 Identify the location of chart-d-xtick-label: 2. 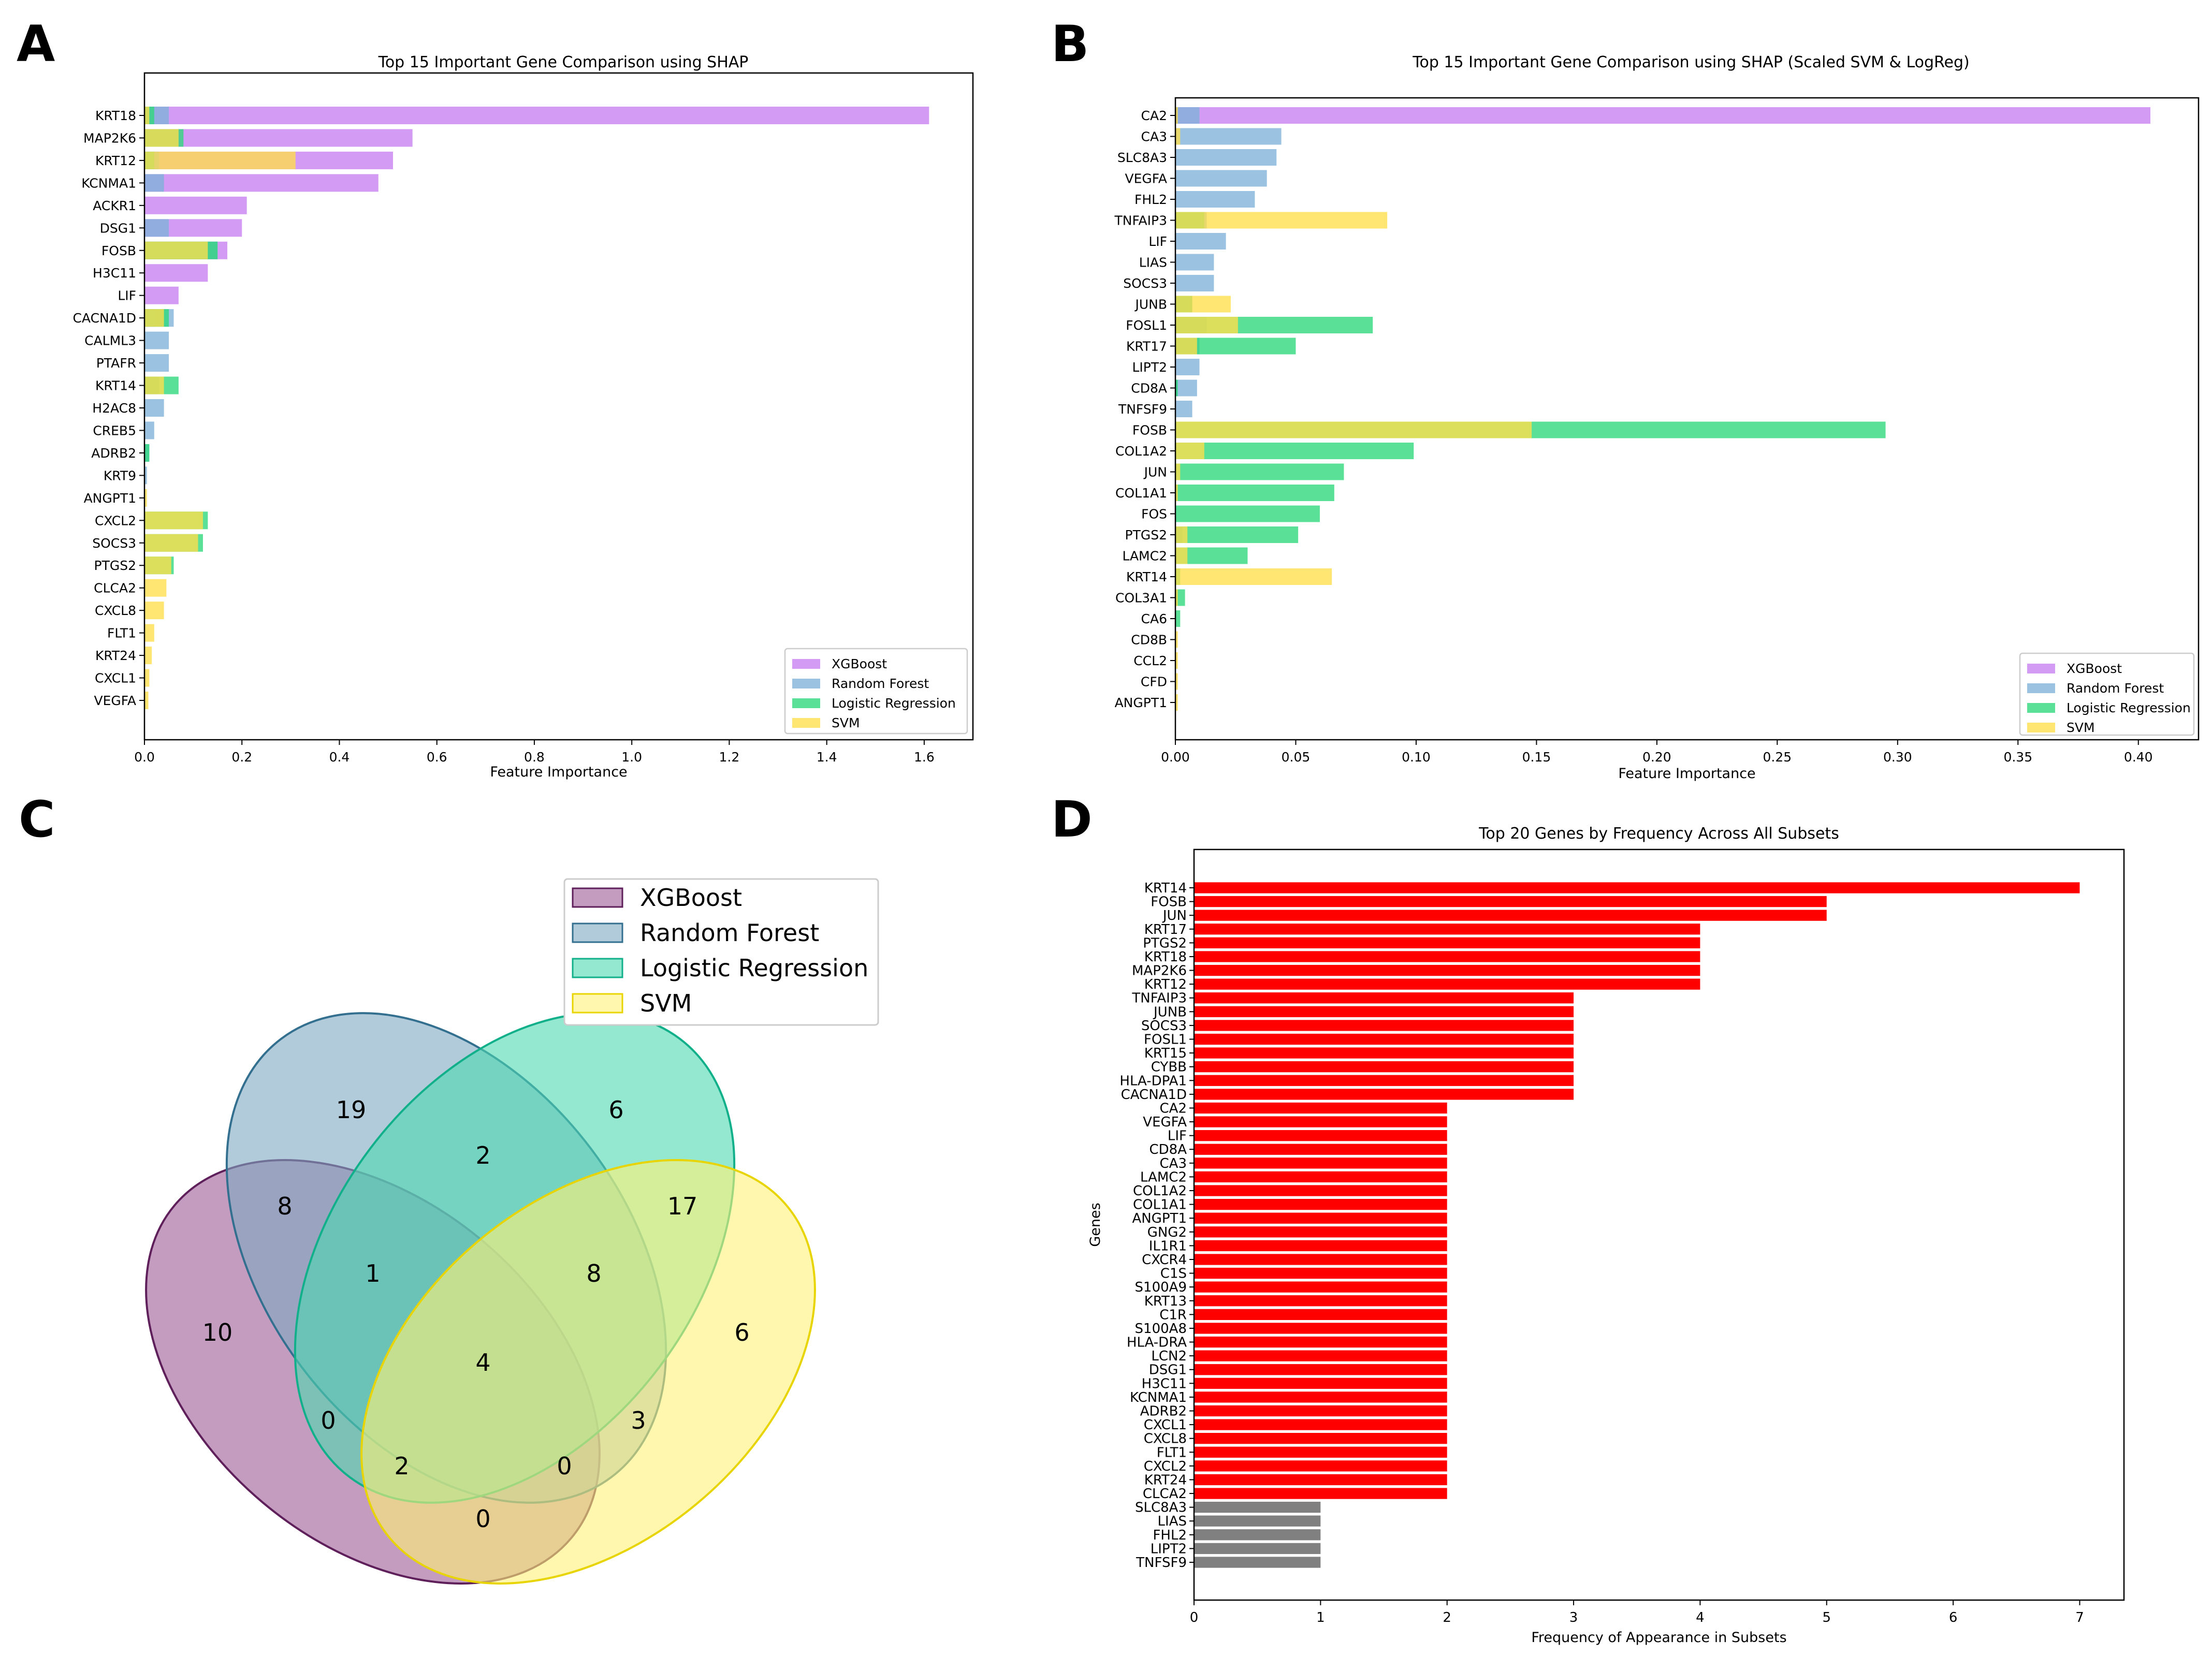
(1447, 1618).